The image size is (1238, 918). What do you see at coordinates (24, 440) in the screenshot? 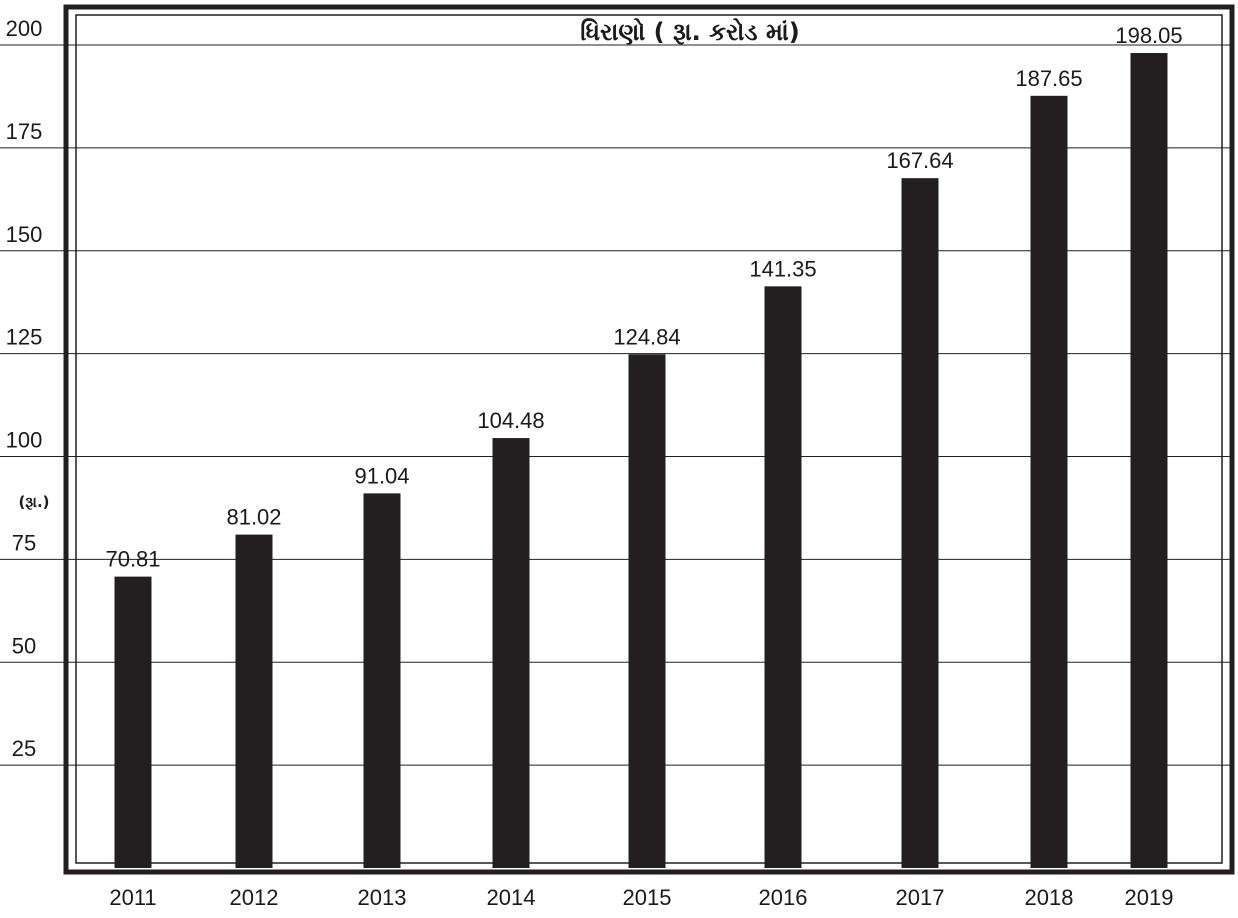
I see `y-tick-label: 100` at bounding box center [24, 440].